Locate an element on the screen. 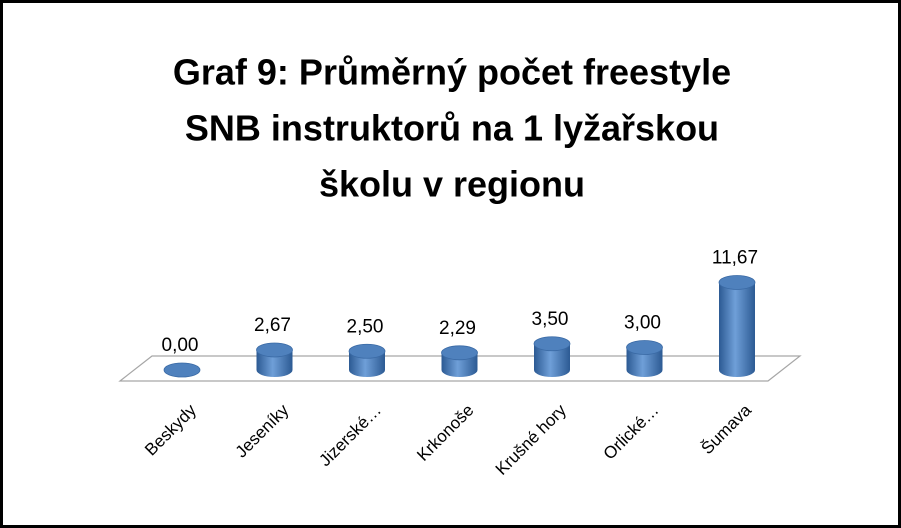  value-label: 2,29 is located at coordinates (457, 328).